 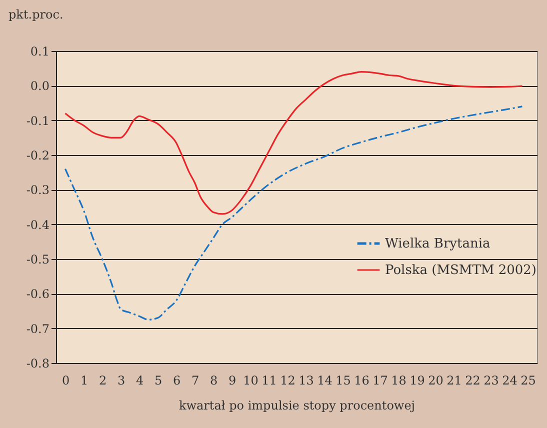 I want to click on x-tick-label: 14, so click(x=325, y=381).